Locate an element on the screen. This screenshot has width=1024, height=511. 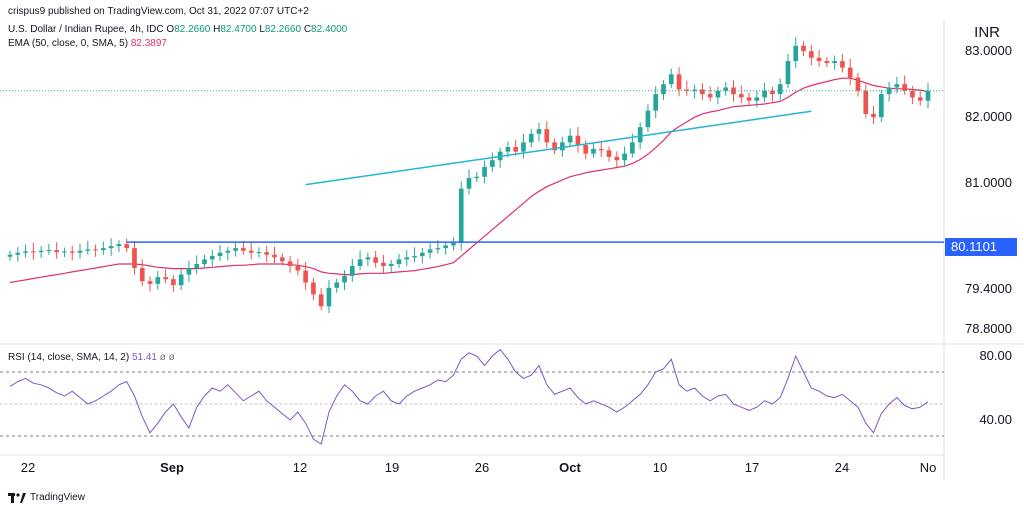
tradingview-brand: TradingView is located at coordinates (46, 497).